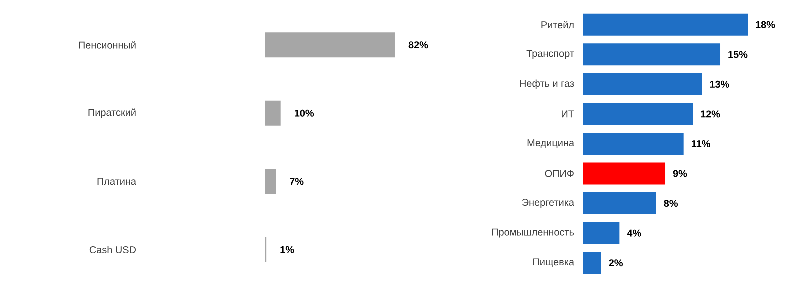 This screenshot has height=285, width=800. Describe the element at coordinates (107, 45) in the screenshot. I see `y-tick-label: Пенсионный` at that location.